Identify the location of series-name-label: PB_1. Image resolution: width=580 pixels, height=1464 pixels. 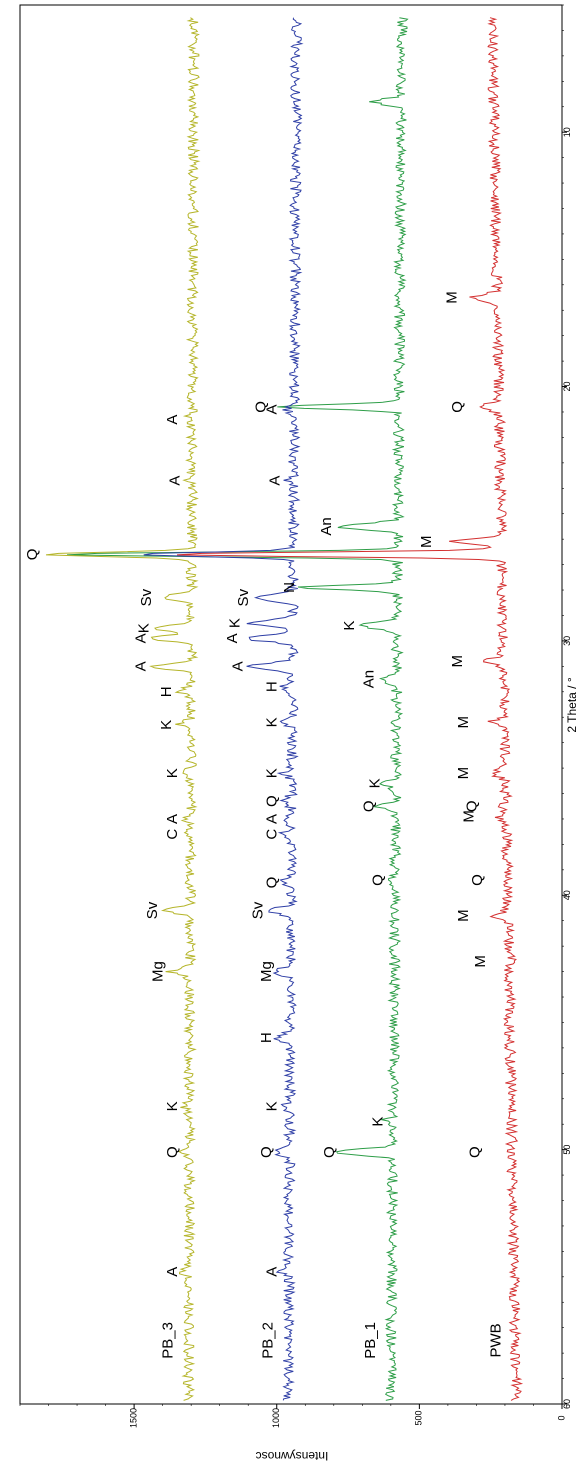
(370, 1340).